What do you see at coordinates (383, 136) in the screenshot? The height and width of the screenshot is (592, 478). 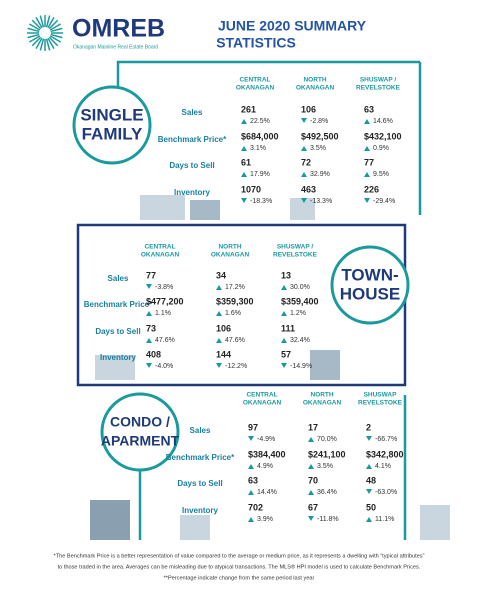 I see `value: $432,100` at bounding box center [383, 136].